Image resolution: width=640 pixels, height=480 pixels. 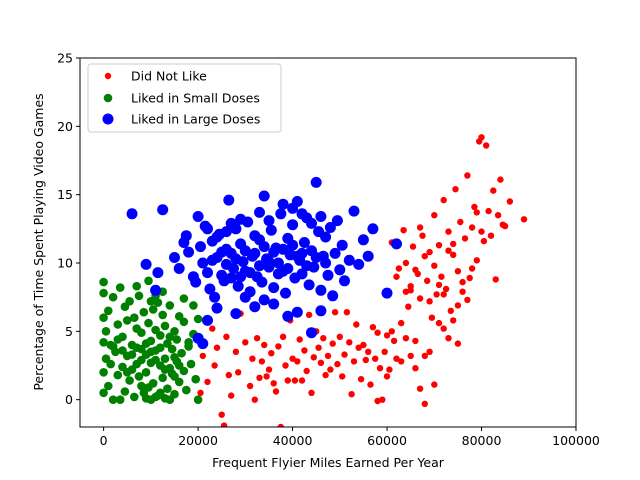 I want to click on legend-label-liked-small-doses: Liked in Small Doses, so click(x=195, y=98).